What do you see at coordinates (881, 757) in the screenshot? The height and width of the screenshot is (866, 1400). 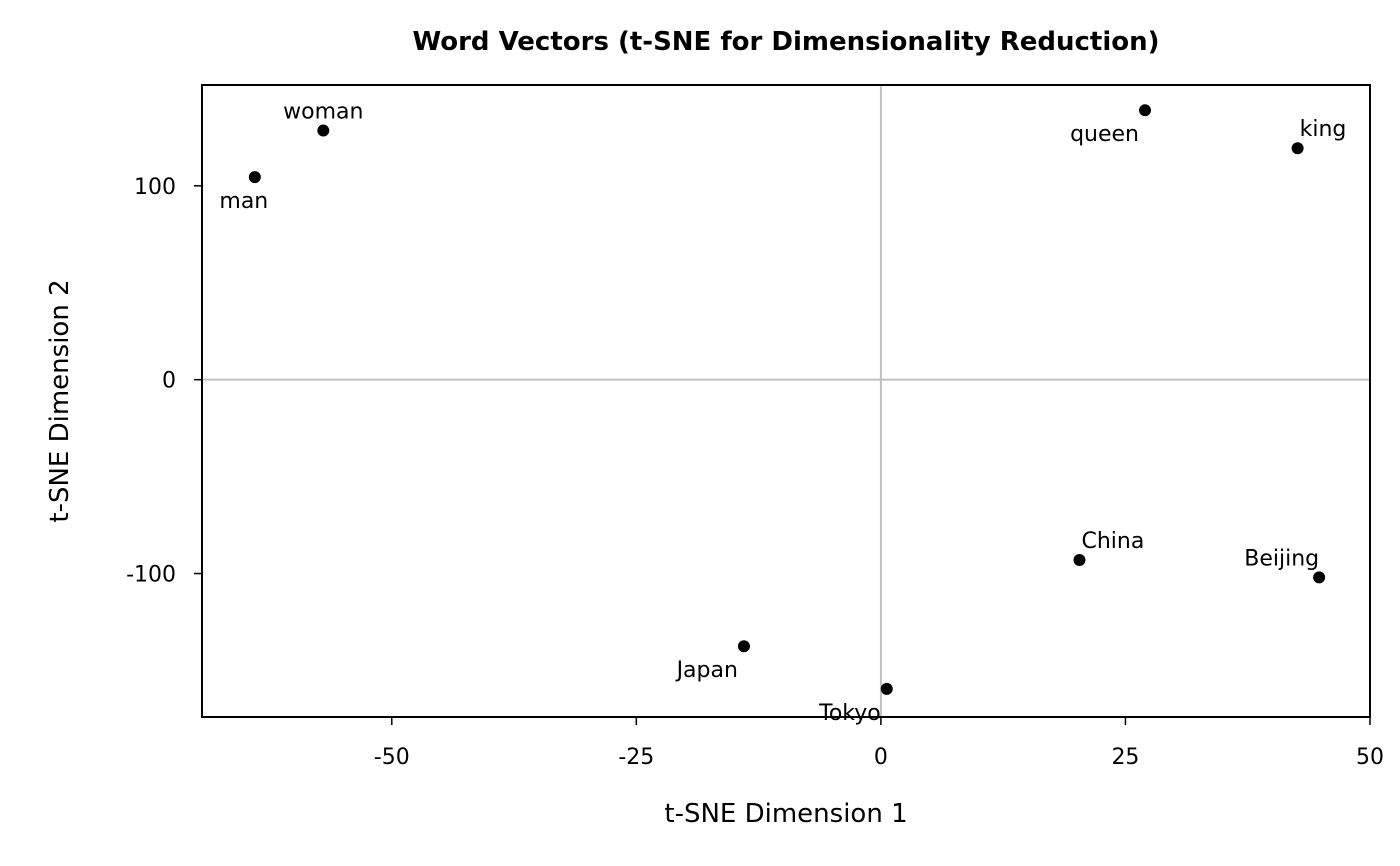 I see `x-tick-label: 0` at bounding box center [881, 757].